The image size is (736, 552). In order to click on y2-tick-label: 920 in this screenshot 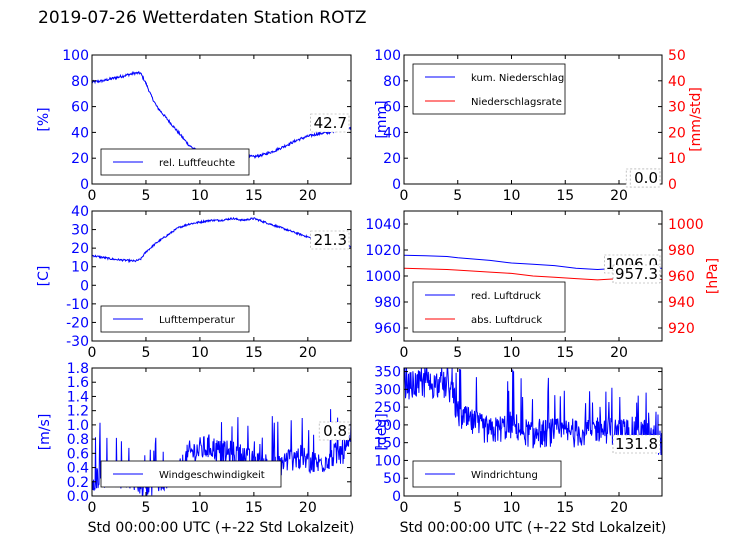, I will do `click(681, 329)`.